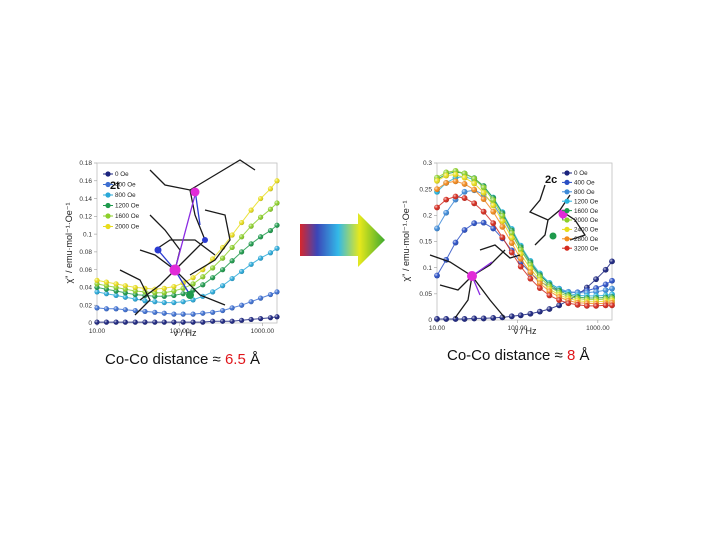  I want to click on caption-suffix: Å, so click(582, 355).